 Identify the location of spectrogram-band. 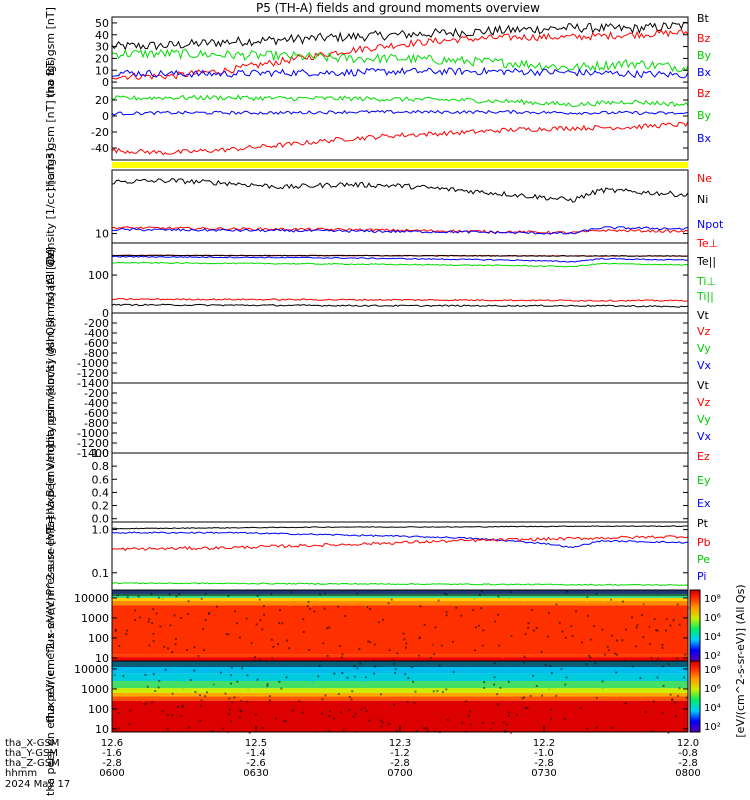
(400, 690).